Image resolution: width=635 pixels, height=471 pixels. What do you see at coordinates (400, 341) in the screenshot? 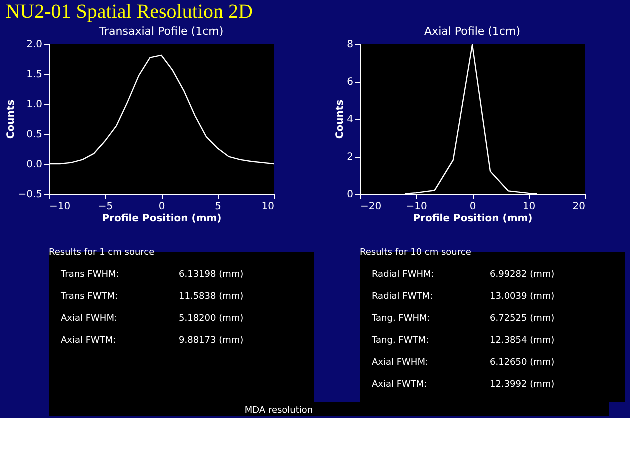
I see `text: Tang. FWTM:` at bounding box center [400, 341].